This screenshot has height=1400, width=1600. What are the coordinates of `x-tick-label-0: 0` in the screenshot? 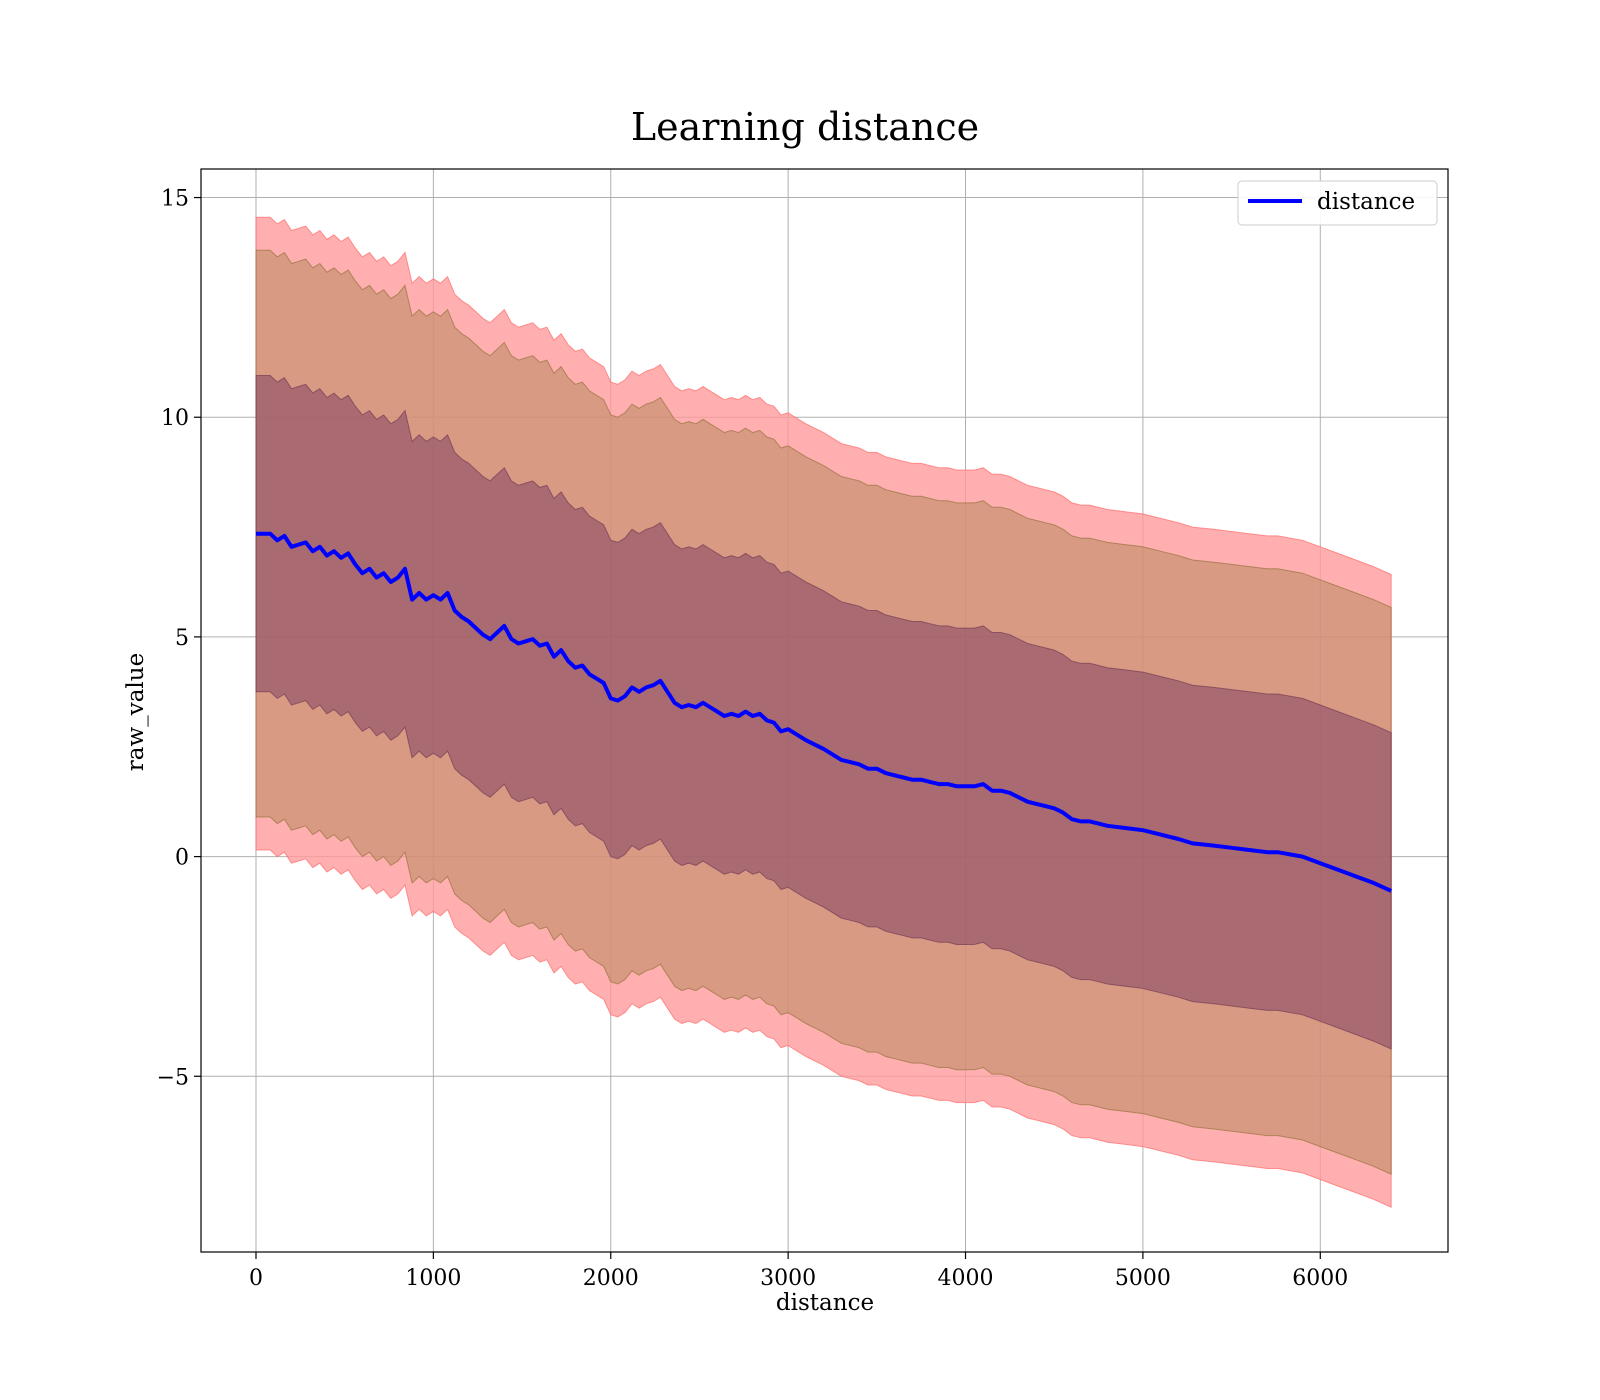 It's located at (256, 1278).